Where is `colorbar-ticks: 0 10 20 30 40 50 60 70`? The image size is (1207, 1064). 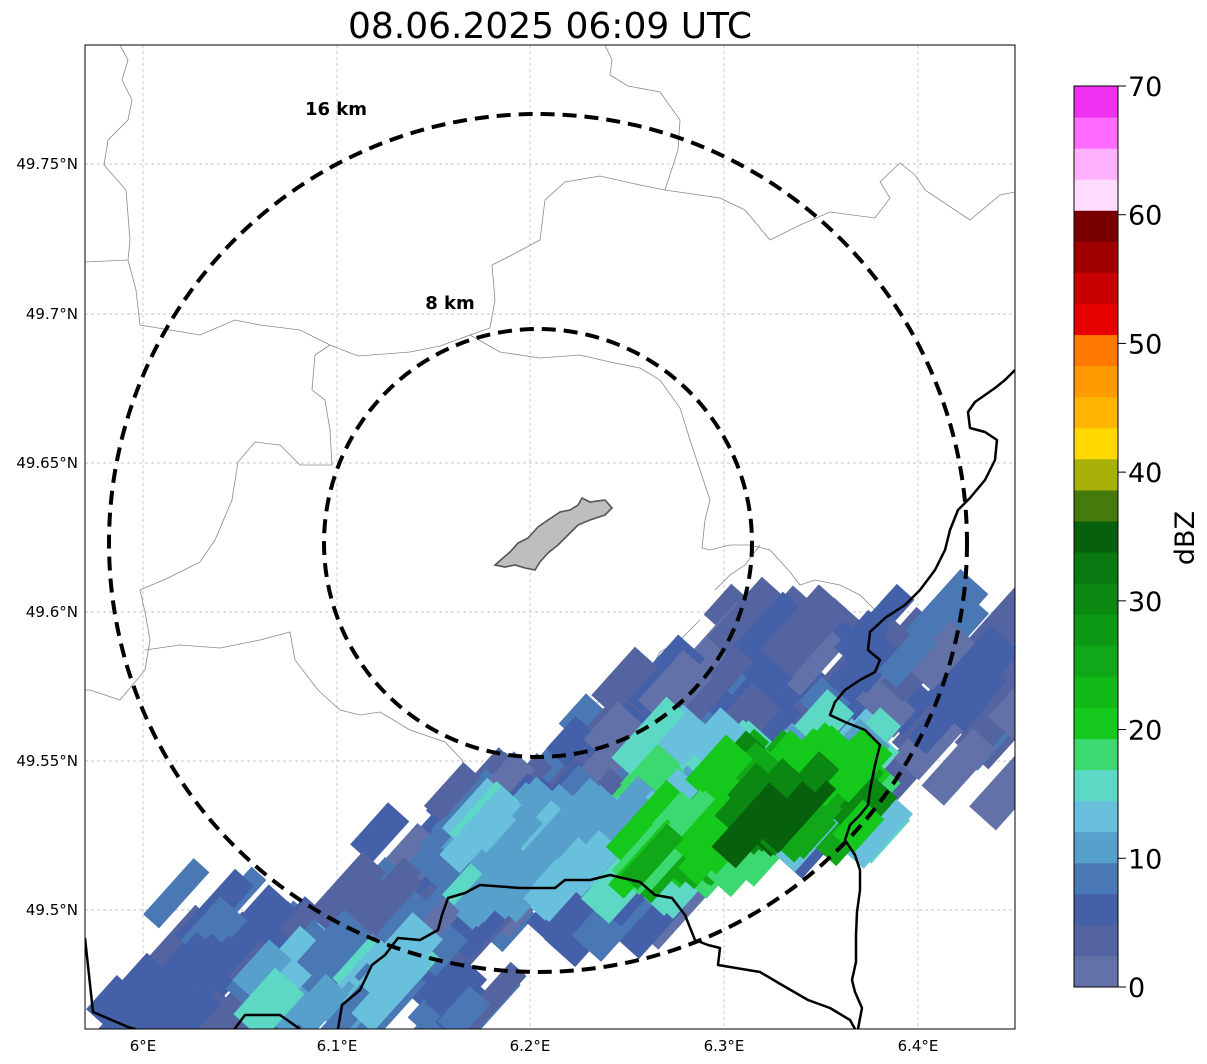 colorbar-ticks: 0 10 20 30 40 50 60 70 is located at coordinates (1140, 538).